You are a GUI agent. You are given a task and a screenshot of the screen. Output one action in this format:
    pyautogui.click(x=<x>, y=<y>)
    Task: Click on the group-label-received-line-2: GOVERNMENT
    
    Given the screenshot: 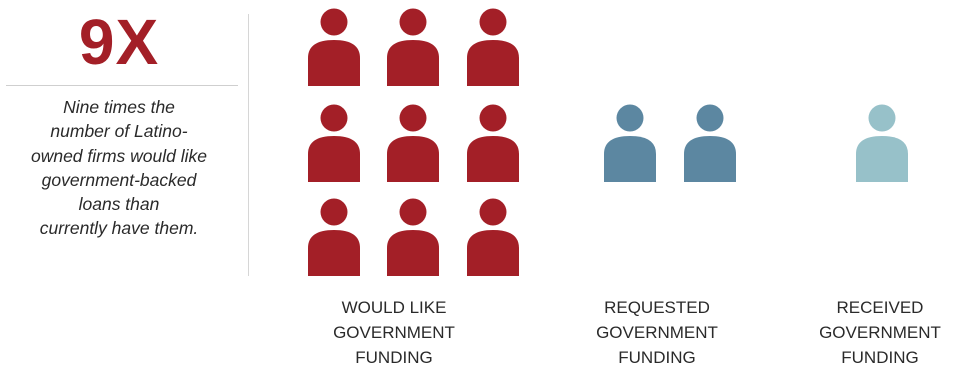 What is the action you would take?
    pyautogui.click(x=880, y=332)
    